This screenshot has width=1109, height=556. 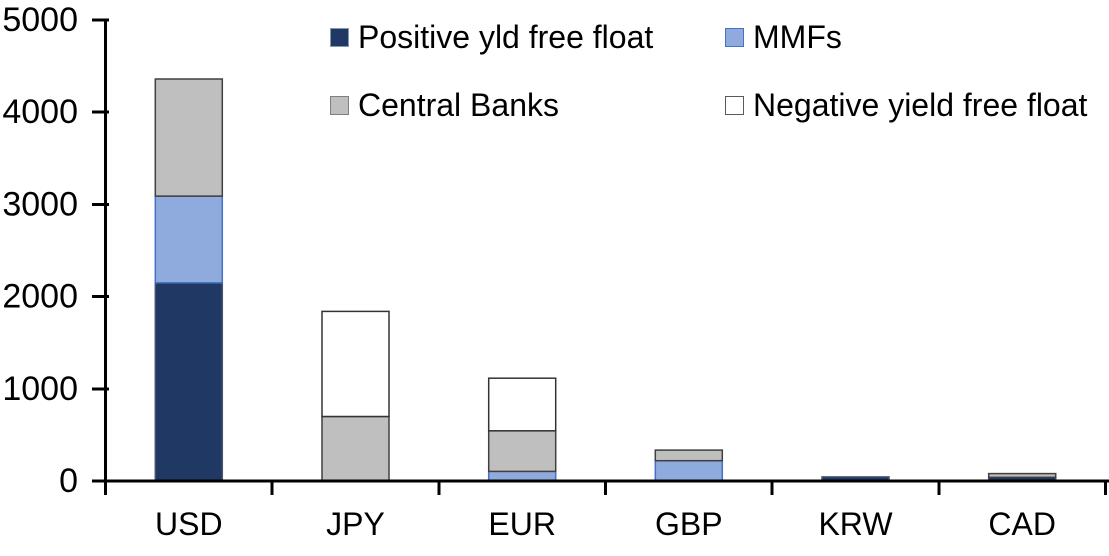 I want to click on legend-swatch-mmfs, so click(x=734, y=37).